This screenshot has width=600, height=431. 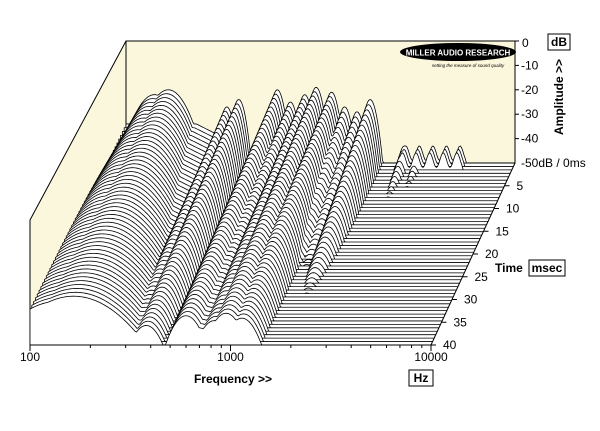 I want to click on amplitude-ticks: 0 -10 -20 -30 -40, so click(x=527, y=91).